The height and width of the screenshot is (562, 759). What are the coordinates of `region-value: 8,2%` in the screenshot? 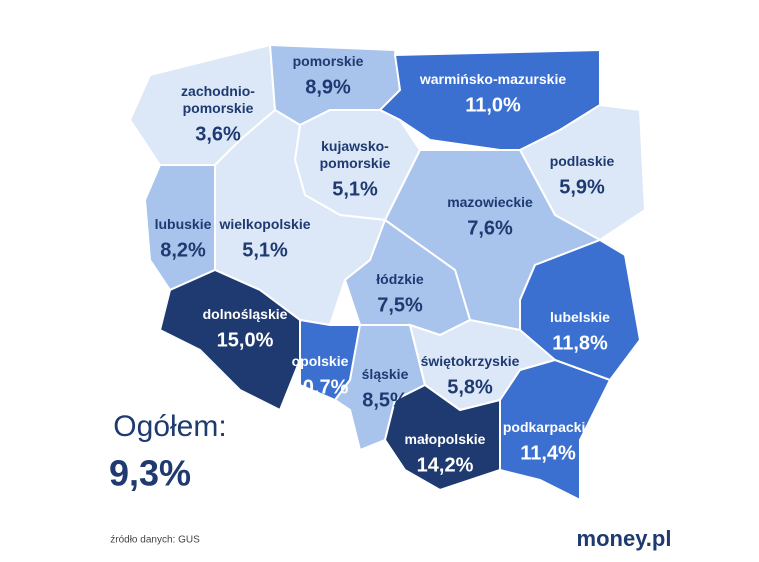 It's located at (183, 250).